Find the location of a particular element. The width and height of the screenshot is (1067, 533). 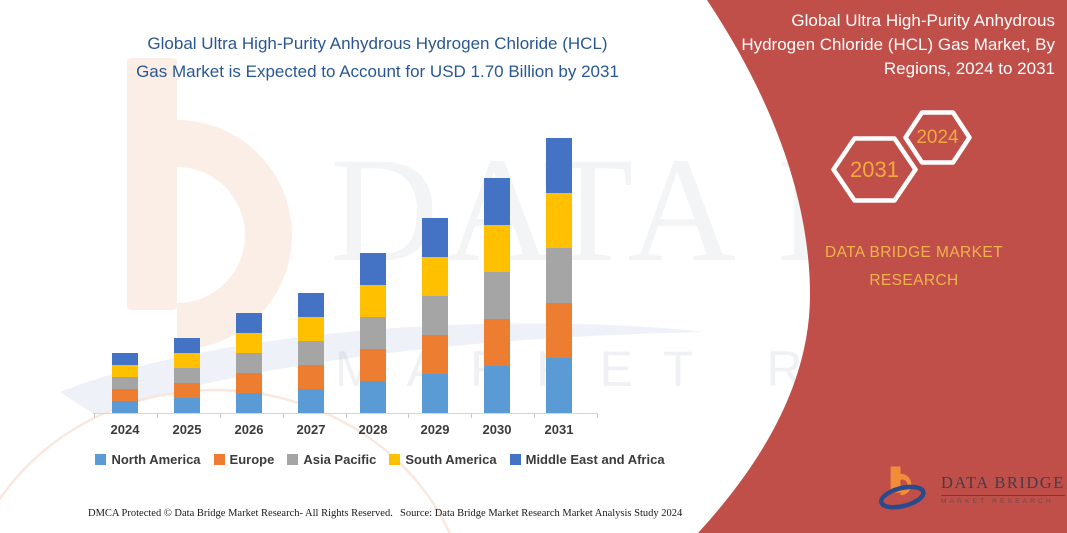

x-axis-label-2029: 2029 is located at coordinates (435, 429).